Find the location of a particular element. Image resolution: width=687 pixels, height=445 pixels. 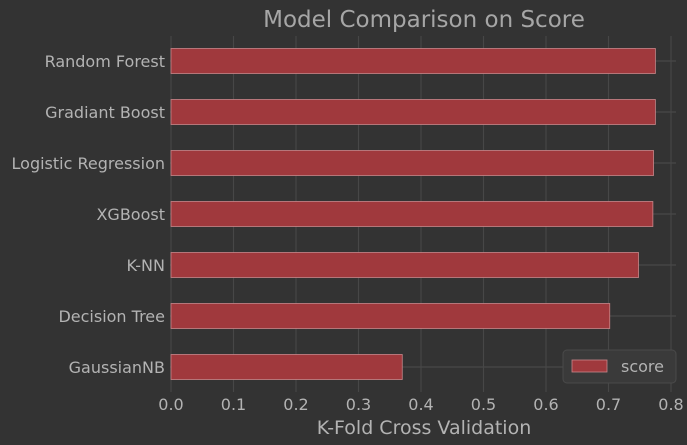

y-tick-label: K-NN is located at coordinates (145, 265).